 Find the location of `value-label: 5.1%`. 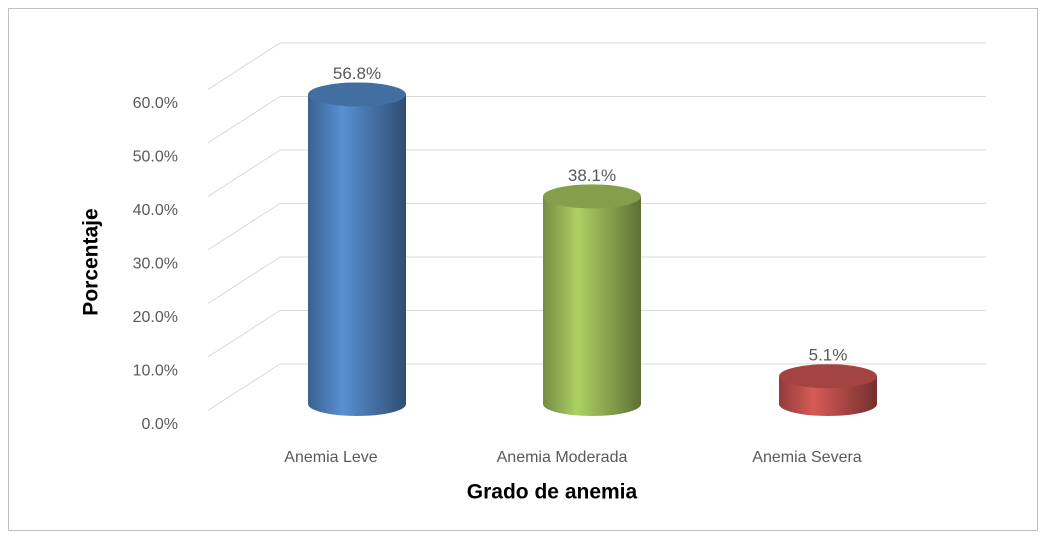

value-label: 5.1% is located at coordinates (828, 355).